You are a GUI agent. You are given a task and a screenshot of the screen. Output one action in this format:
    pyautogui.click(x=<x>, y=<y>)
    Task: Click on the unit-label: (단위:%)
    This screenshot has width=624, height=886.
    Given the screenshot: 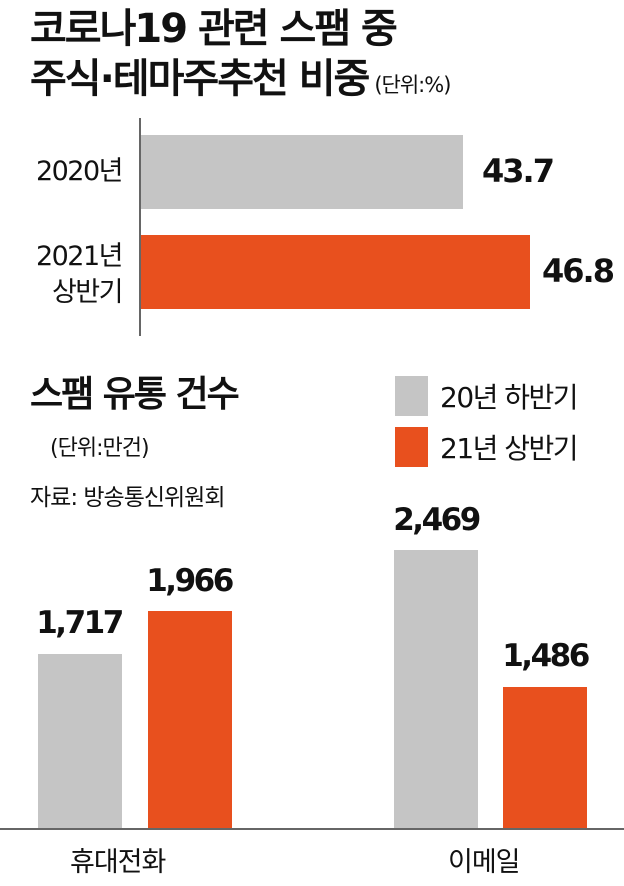 What is the action you would take?
    pyautogui.click(x=412, y=85)
    